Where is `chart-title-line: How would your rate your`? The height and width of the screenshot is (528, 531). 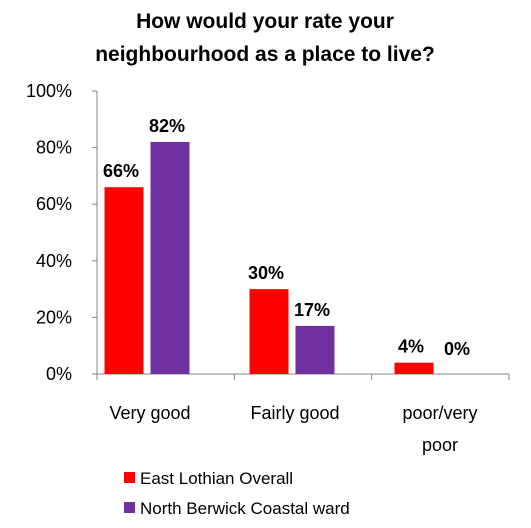
chart-title-line: How would your rate your is located at coordinates (265, 21).